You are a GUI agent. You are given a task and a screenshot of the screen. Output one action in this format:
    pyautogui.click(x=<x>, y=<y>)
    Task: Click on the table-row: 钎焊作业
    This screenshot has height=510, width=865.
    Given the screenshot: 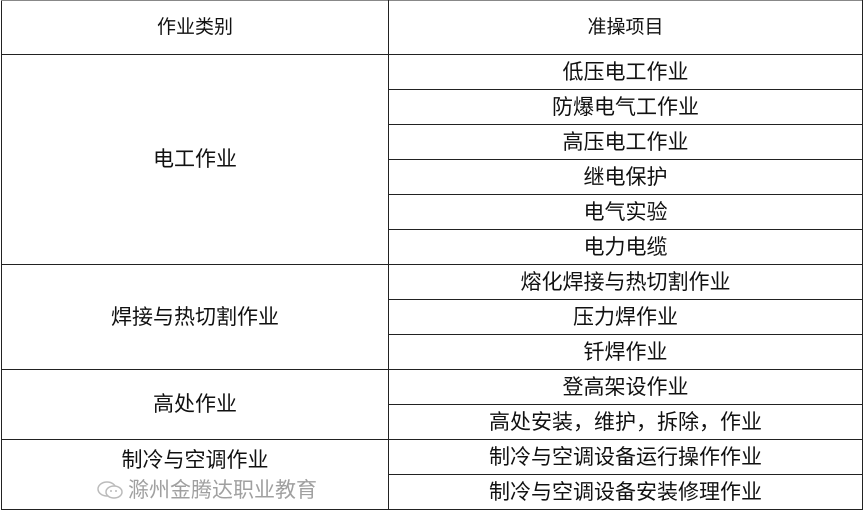 What is the action you would take?
    pyautogui.click(x=432, y=352)
    